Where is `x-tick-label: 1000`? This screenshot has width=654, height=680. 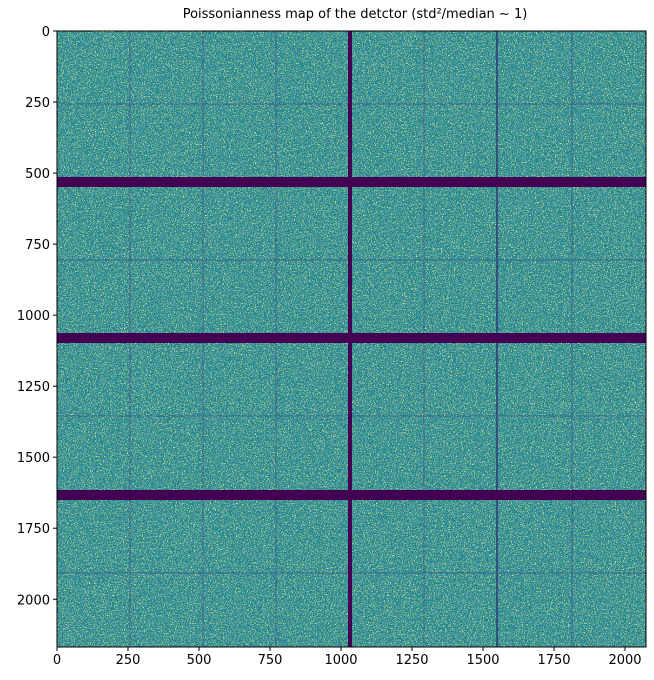
x-tick-label: 1000 is located at coordinates (340, 660).